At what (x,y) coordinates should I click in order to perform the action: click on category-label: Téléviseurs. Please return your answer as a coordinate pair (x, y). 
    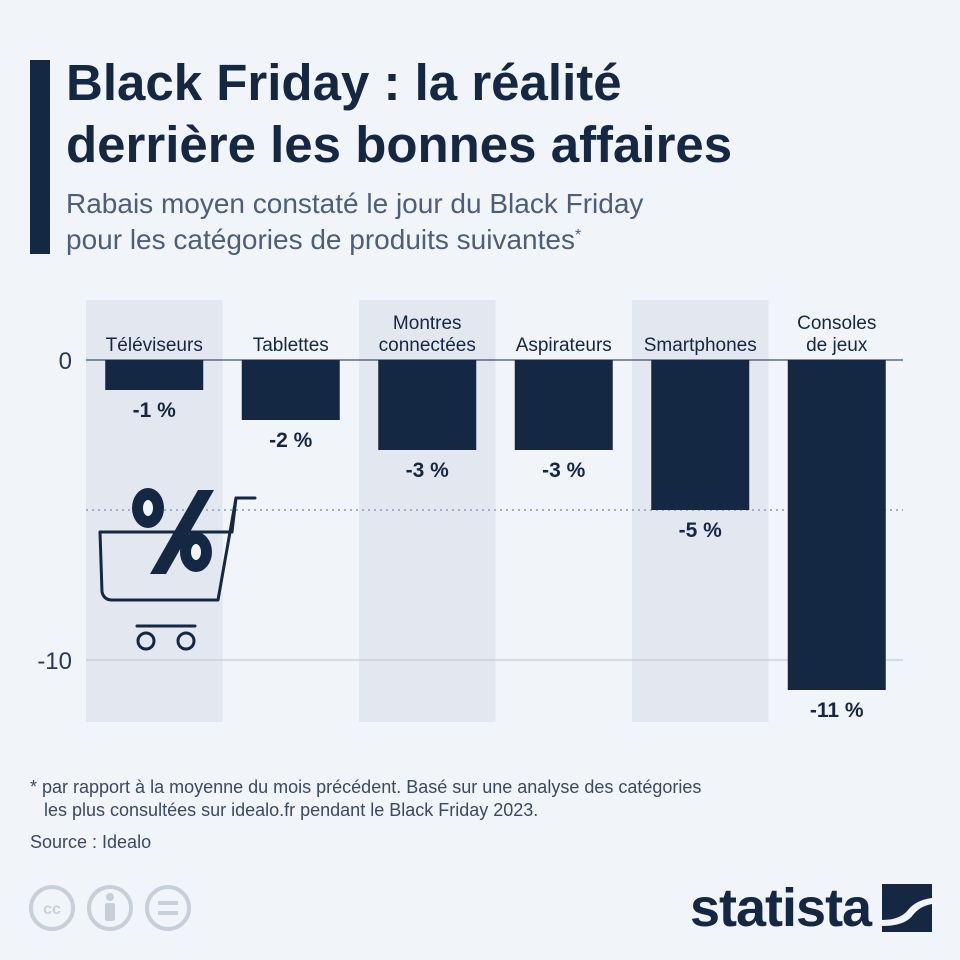
    Looking at the image, I should click on (154, 345).